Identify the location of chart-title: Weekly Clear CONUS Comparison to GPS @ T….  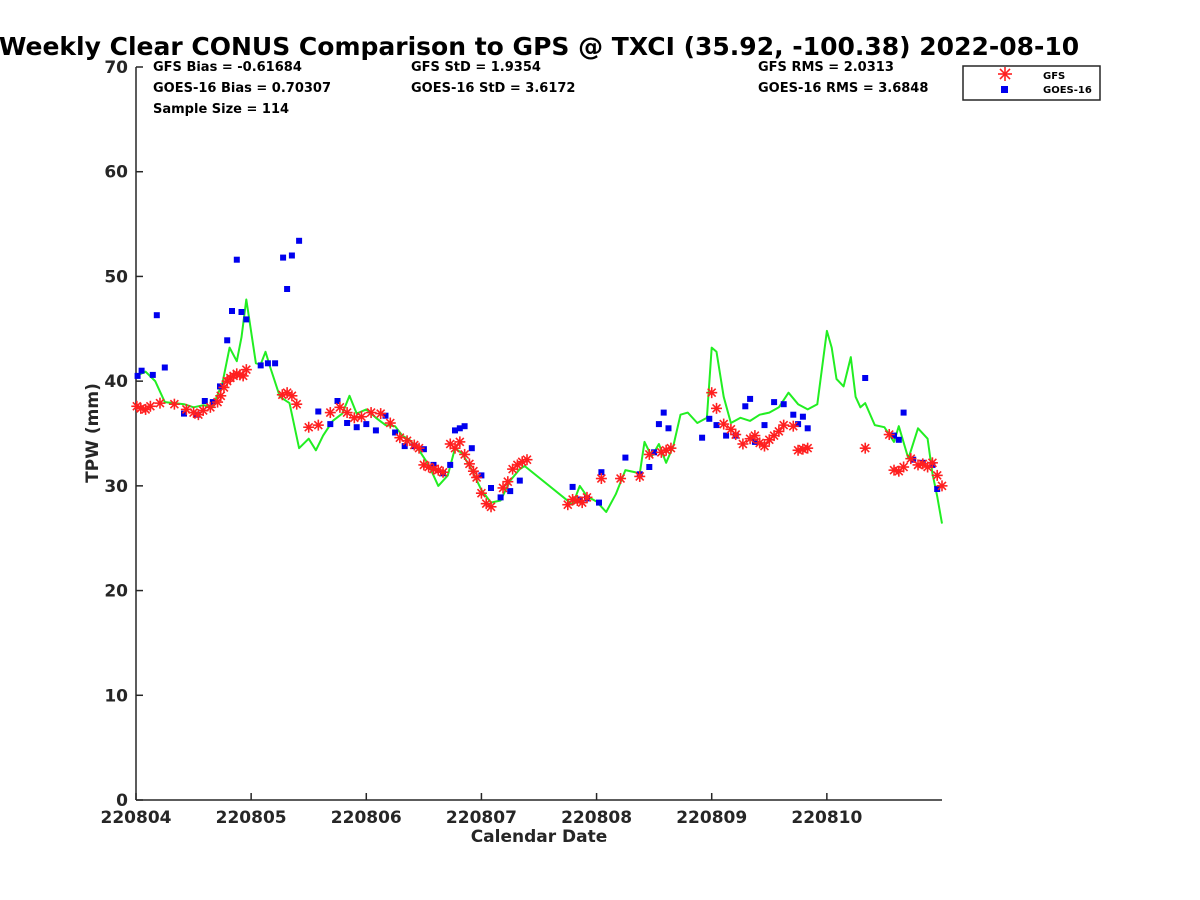
(539, 46).